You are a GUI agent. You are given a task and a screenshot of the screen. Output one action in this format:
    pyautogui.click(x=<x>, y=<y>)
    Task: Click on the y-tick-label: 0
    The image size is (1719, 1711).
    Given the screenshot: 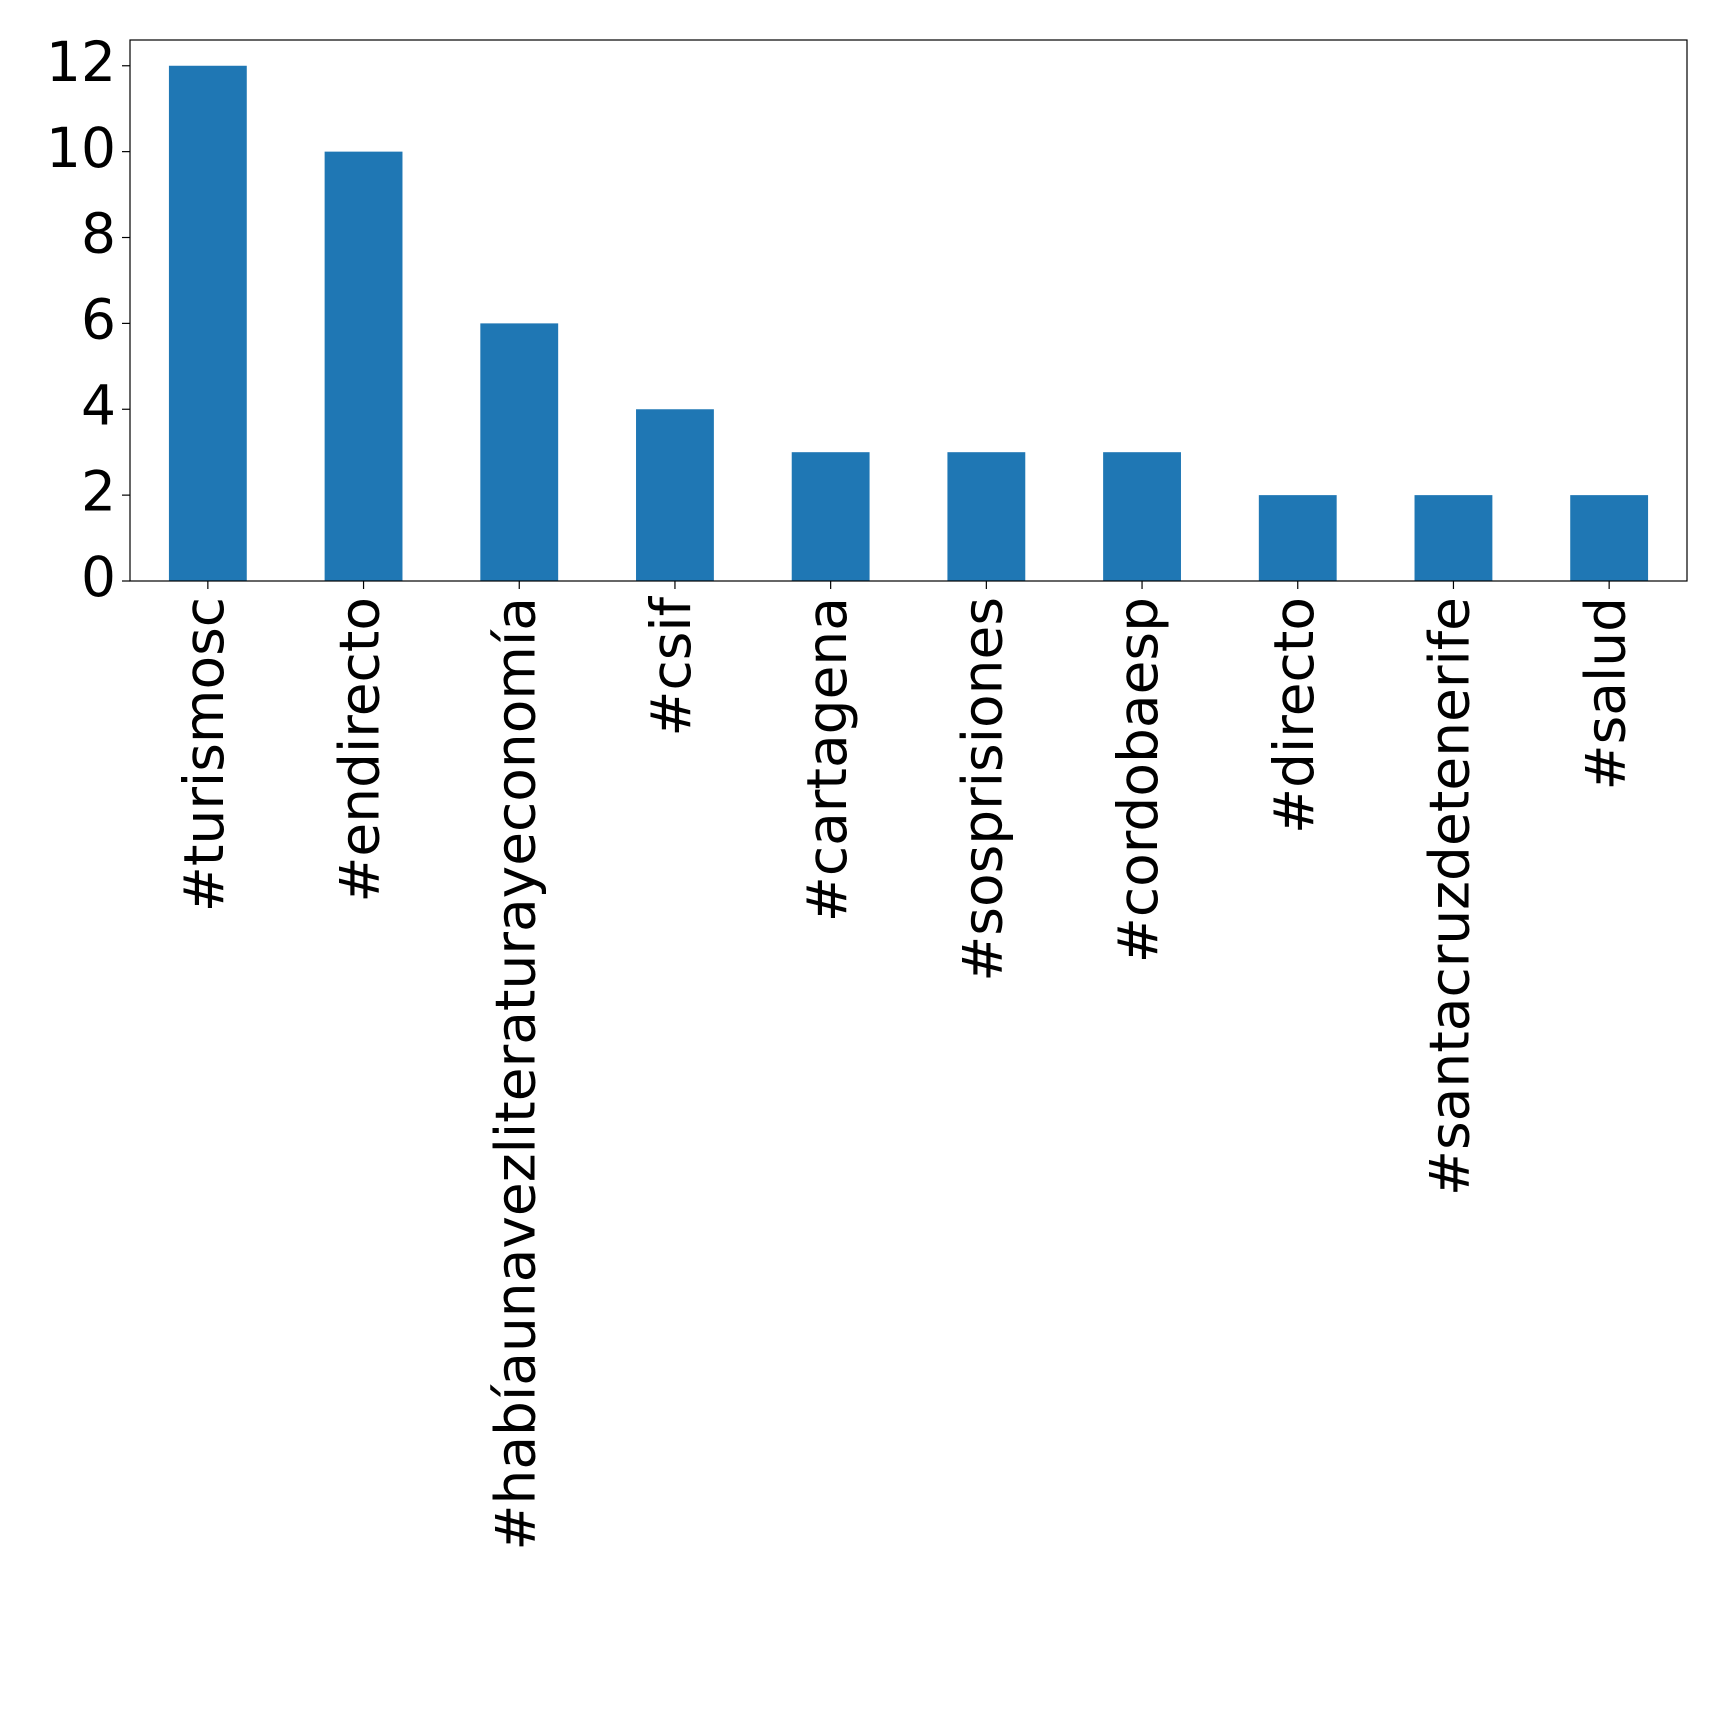 What is the action you would take?
    pyautogui.click(x=98, y=577)
    